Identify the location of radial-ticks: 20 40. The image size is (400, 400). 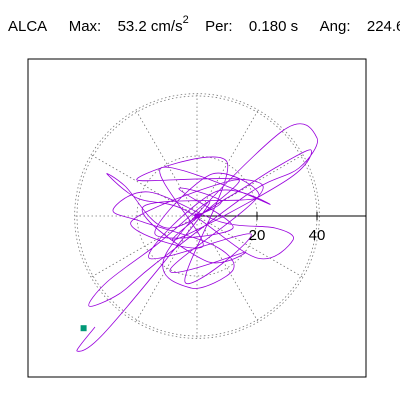
(287, 228).